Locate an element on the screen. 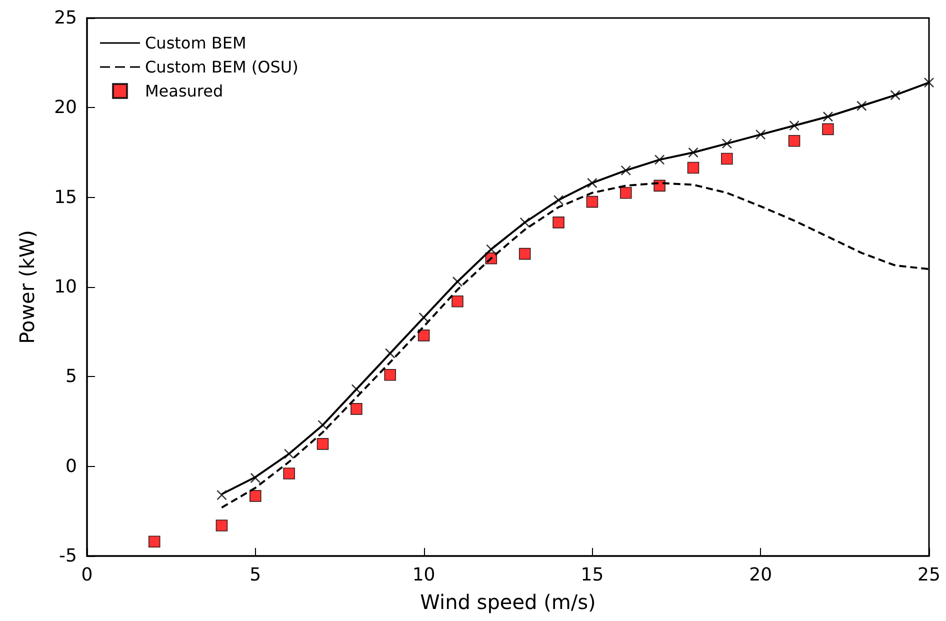  x-tick-label: 15 is located at coordinates (592, 575).